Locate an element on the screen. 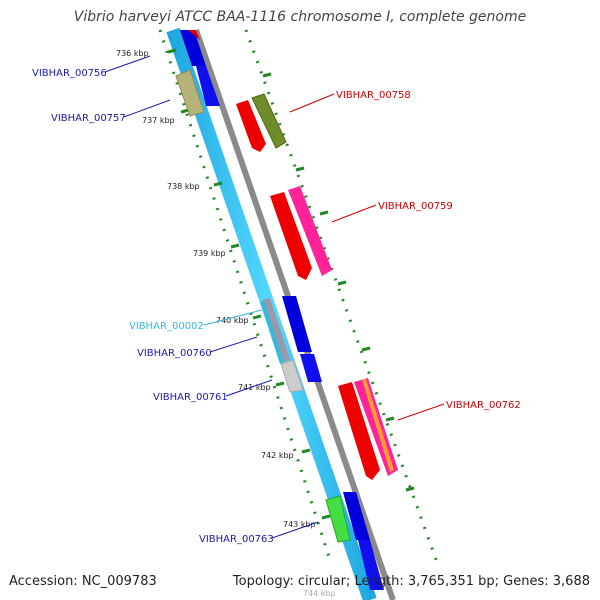 Image resolution: width=600 pixels, height=600 pixels. tick-label: 739 kbp is located at coordinates (209, 253).